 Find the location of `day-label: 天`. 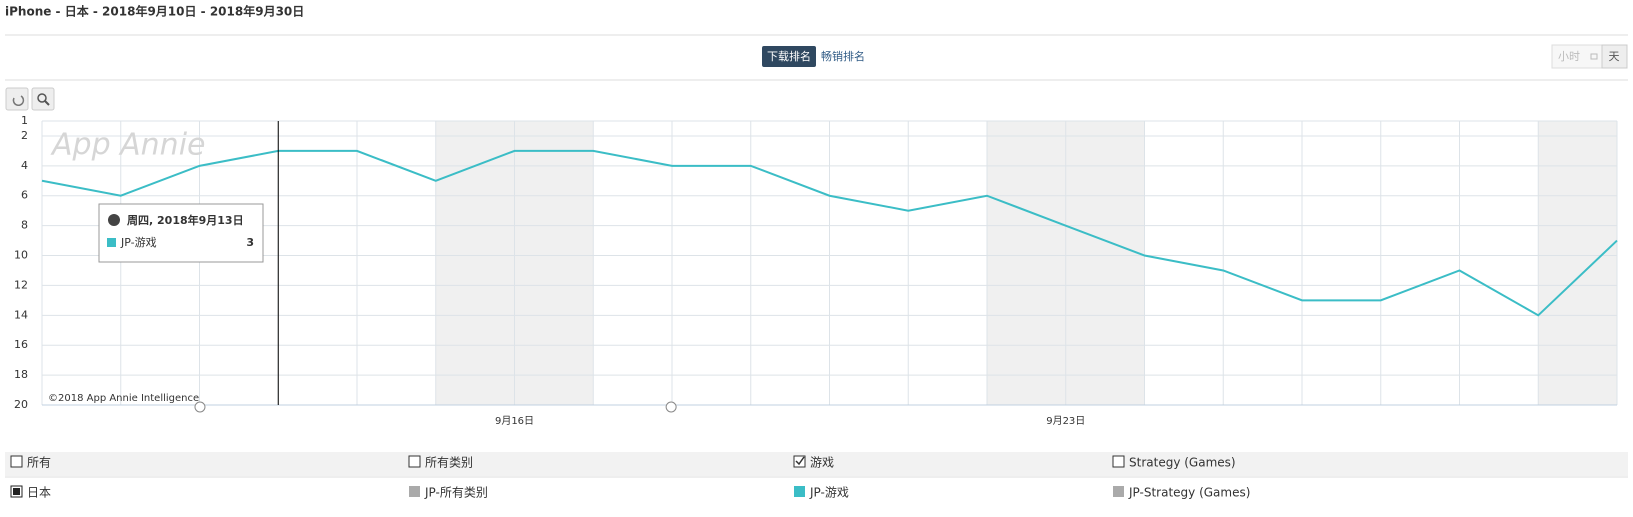

day-label: 天 is located at coordinates (1614, 56).